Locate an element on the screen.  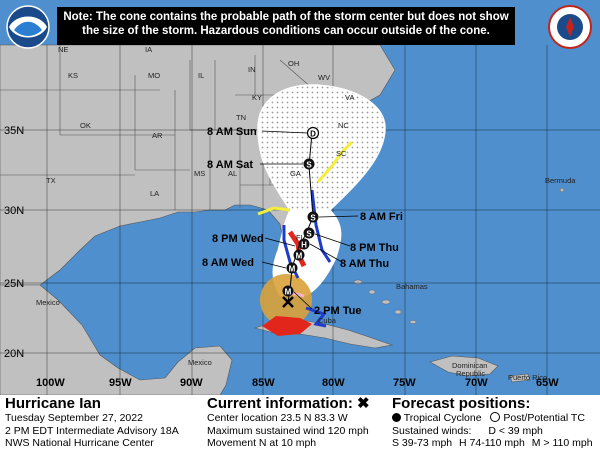
state-label-in: IN is located at coordinates (252, 69).